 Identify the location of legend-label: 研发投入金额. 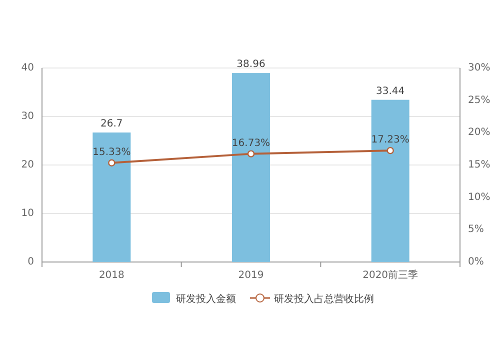
(206, 299).